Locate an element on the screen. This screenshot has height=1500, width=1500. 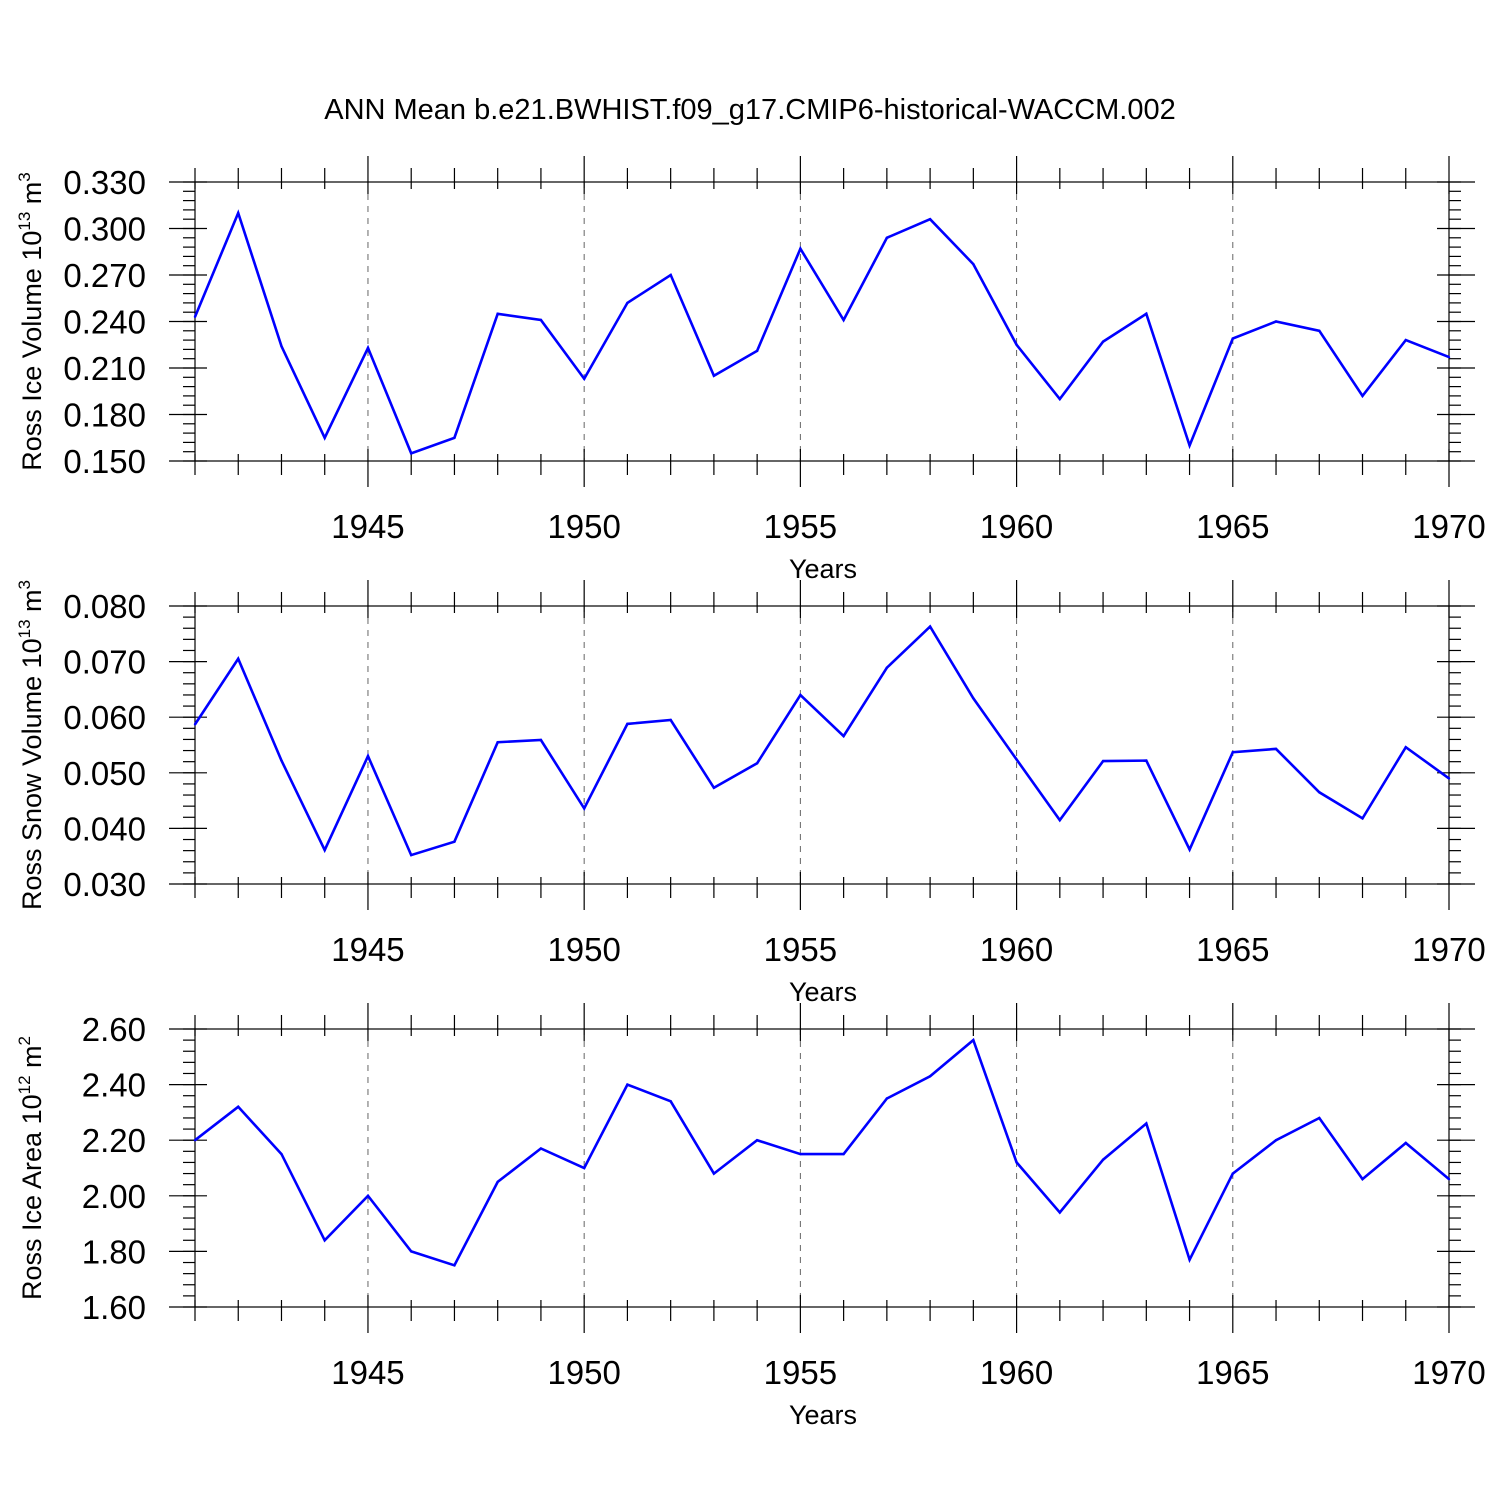
y-tick-label-0.150: 0.150 is located at coordinates (104, 461).